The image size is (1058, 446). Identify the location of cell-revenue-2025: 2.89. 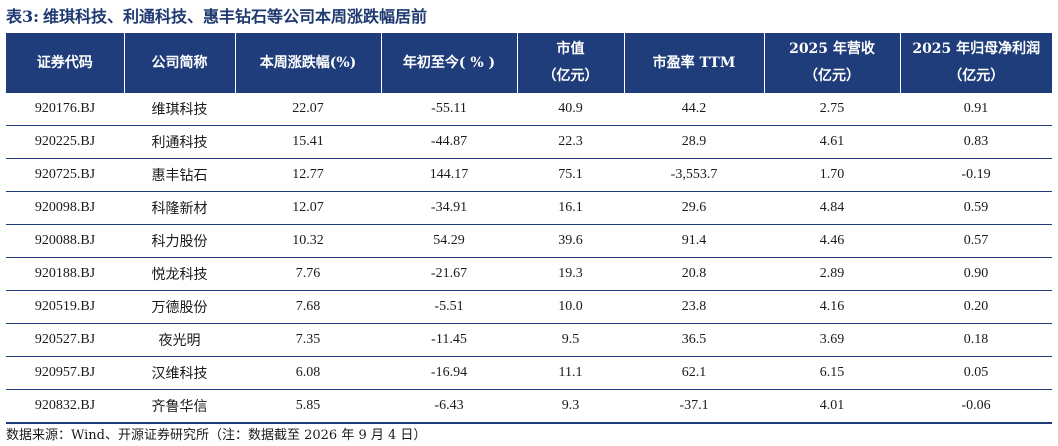
(832, 274).